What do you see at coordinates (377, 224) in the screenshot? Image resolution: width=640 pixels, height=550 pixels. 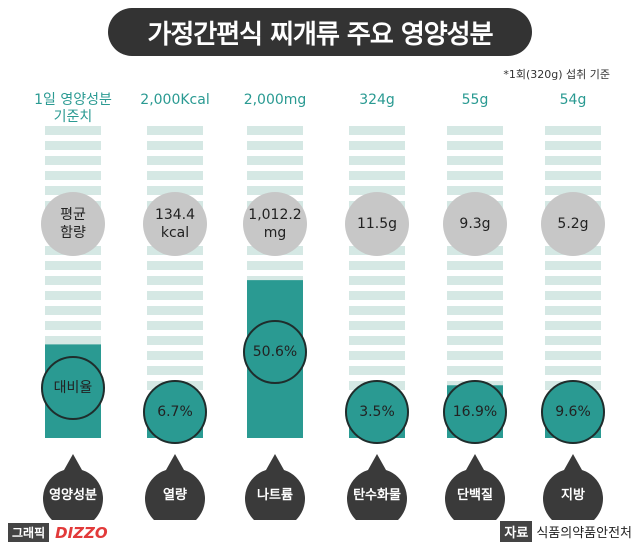 I see `avg-content-circle: 11.5g` at bounding box center [377, 224].